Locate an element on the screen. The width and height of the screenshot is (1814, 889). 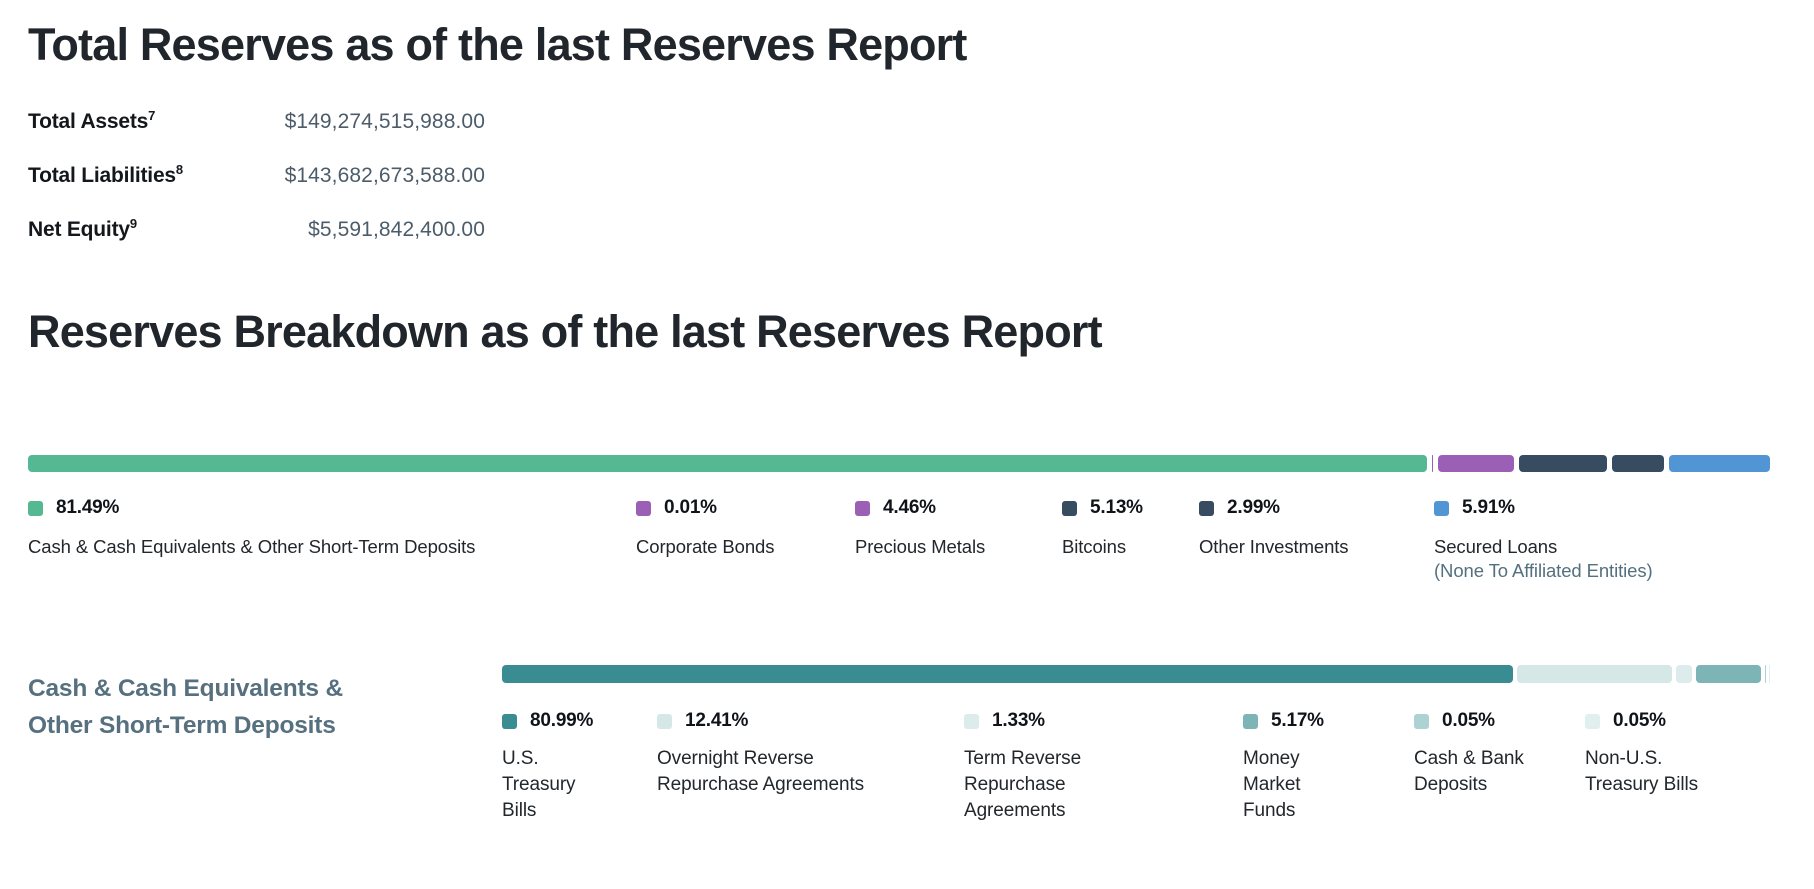
cash-equivalents-bar is located at coordinates (1136, 674).